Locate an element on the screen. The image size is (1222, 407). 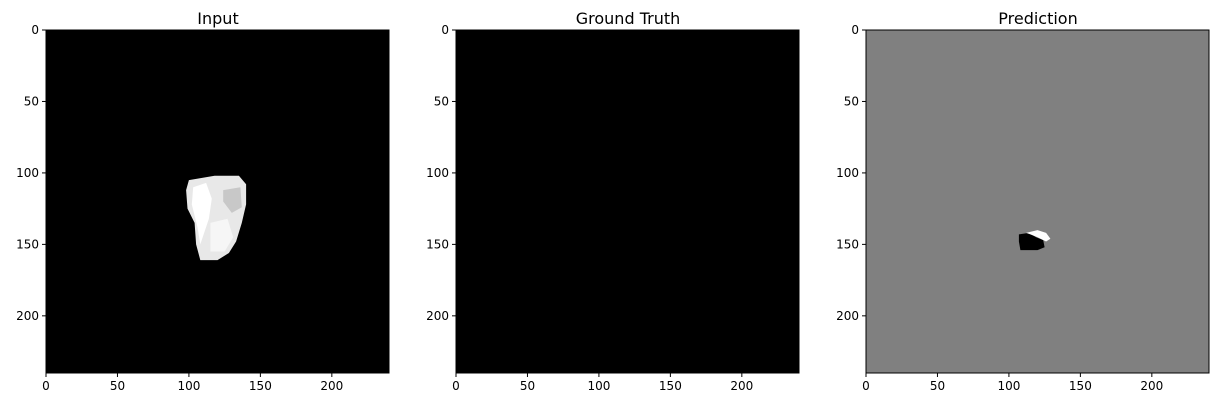
panel-prediction-ytick-label: 150 is located at coordinates (847, 244).